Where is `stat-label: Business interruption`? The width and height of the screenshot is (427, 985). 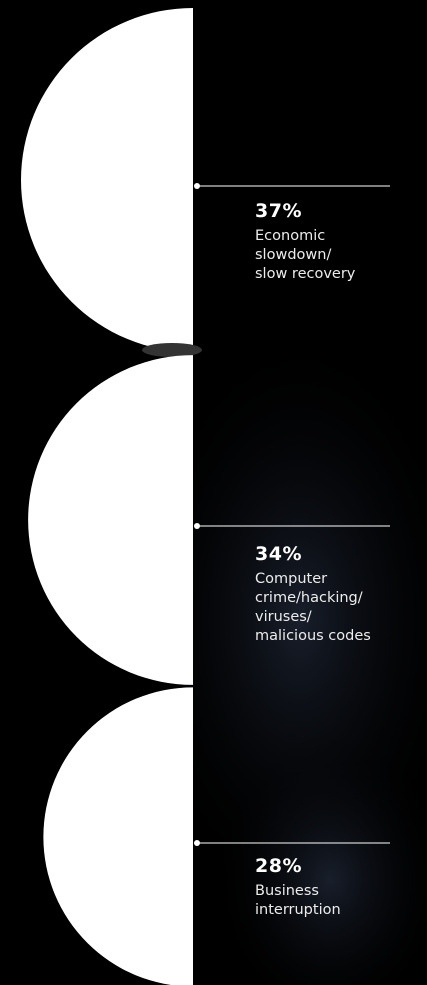
stat-label: Business interruption is located at coordinates (298, 900).